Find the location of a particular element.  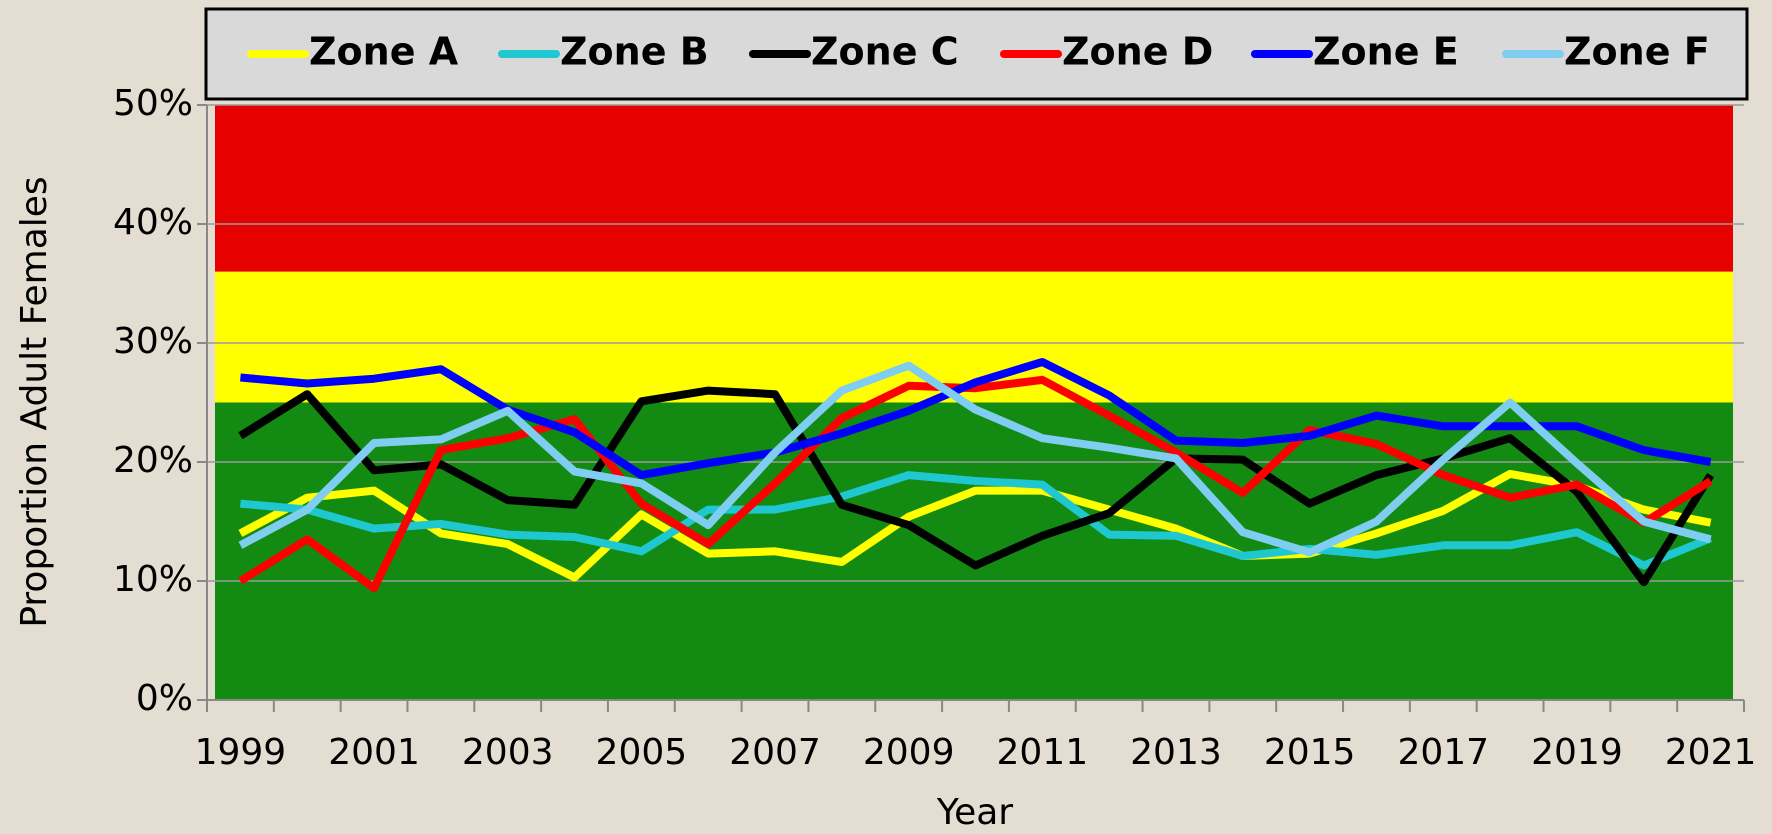

y-tick-label: 40% is located at coordinates (153, 222).